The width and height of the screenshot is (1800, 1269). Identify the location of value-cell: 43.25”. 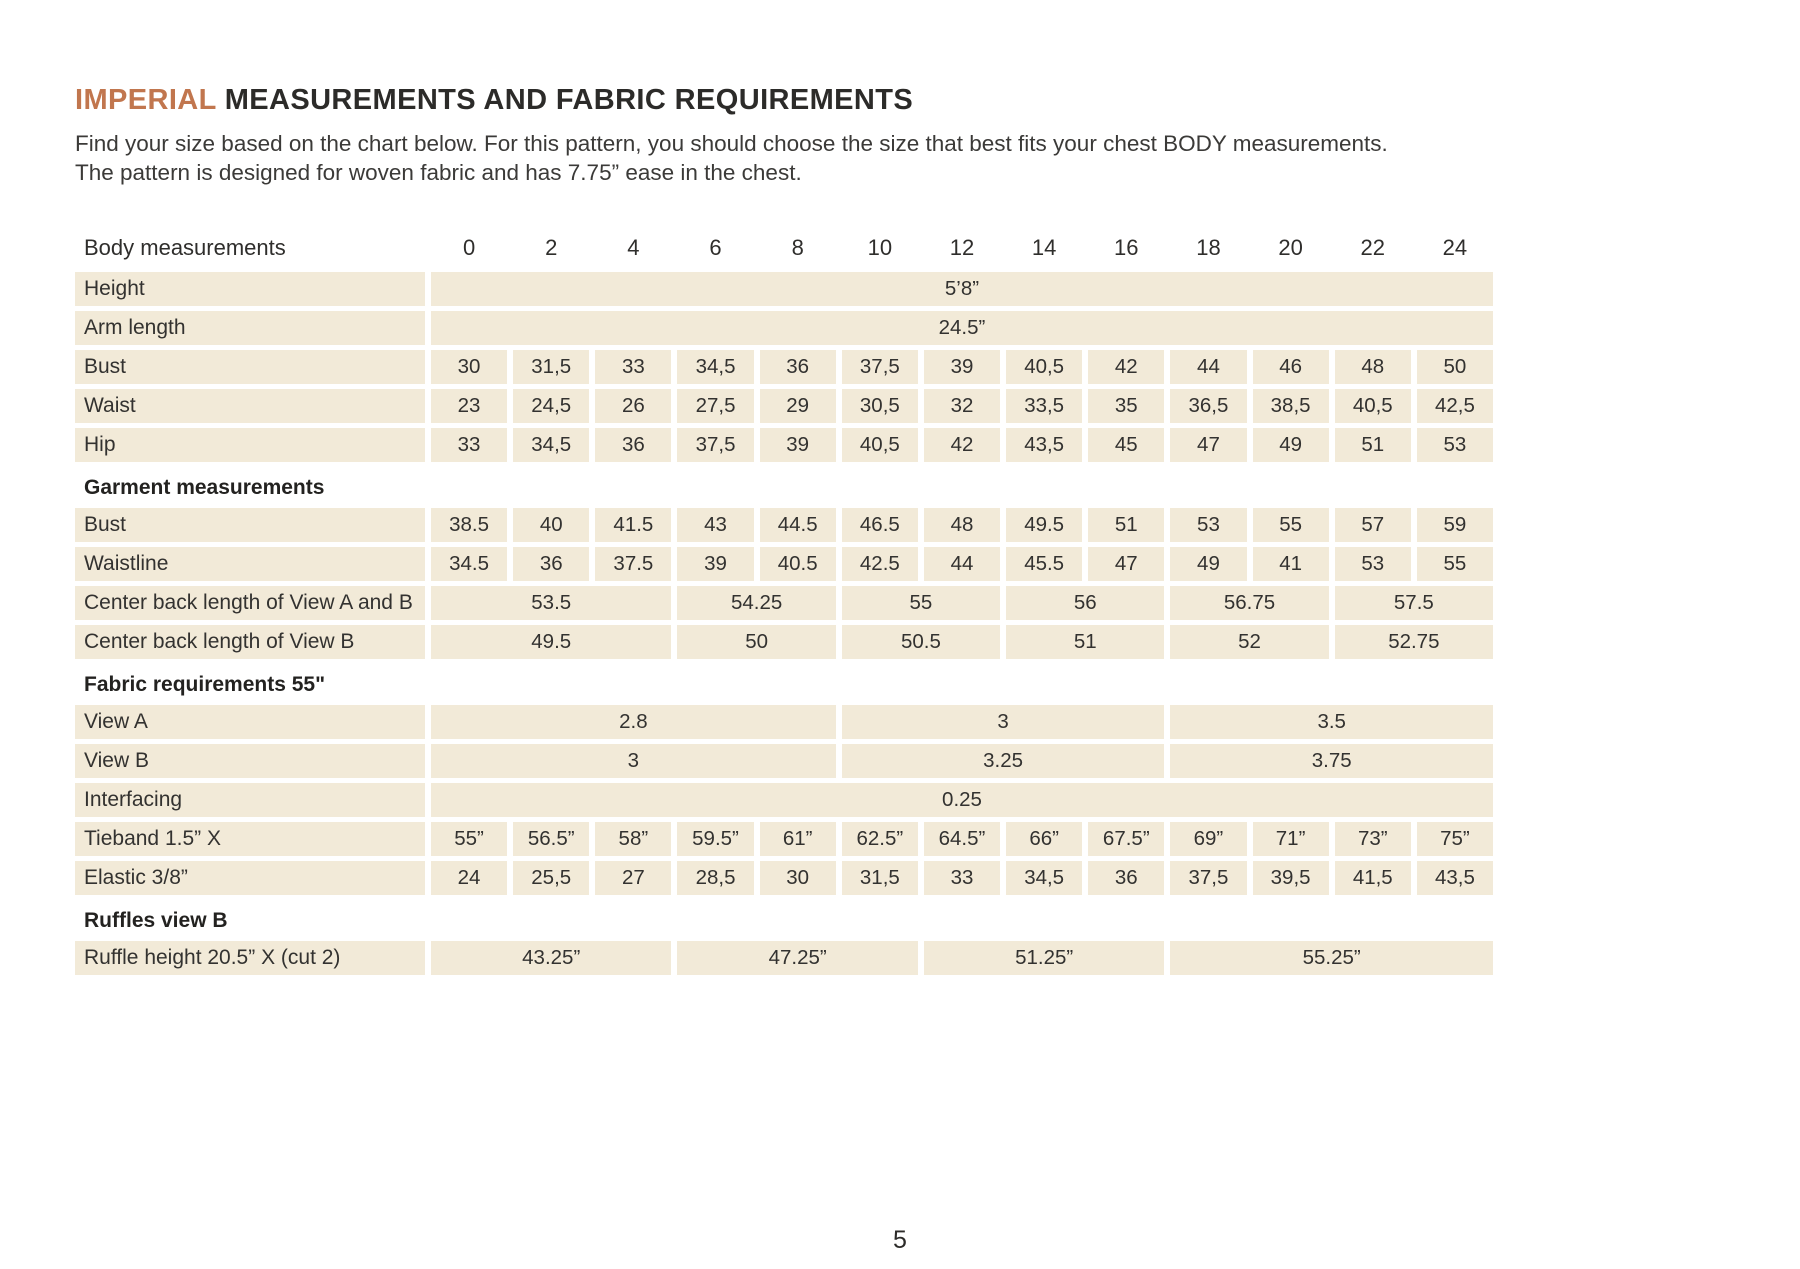
(551, 958).